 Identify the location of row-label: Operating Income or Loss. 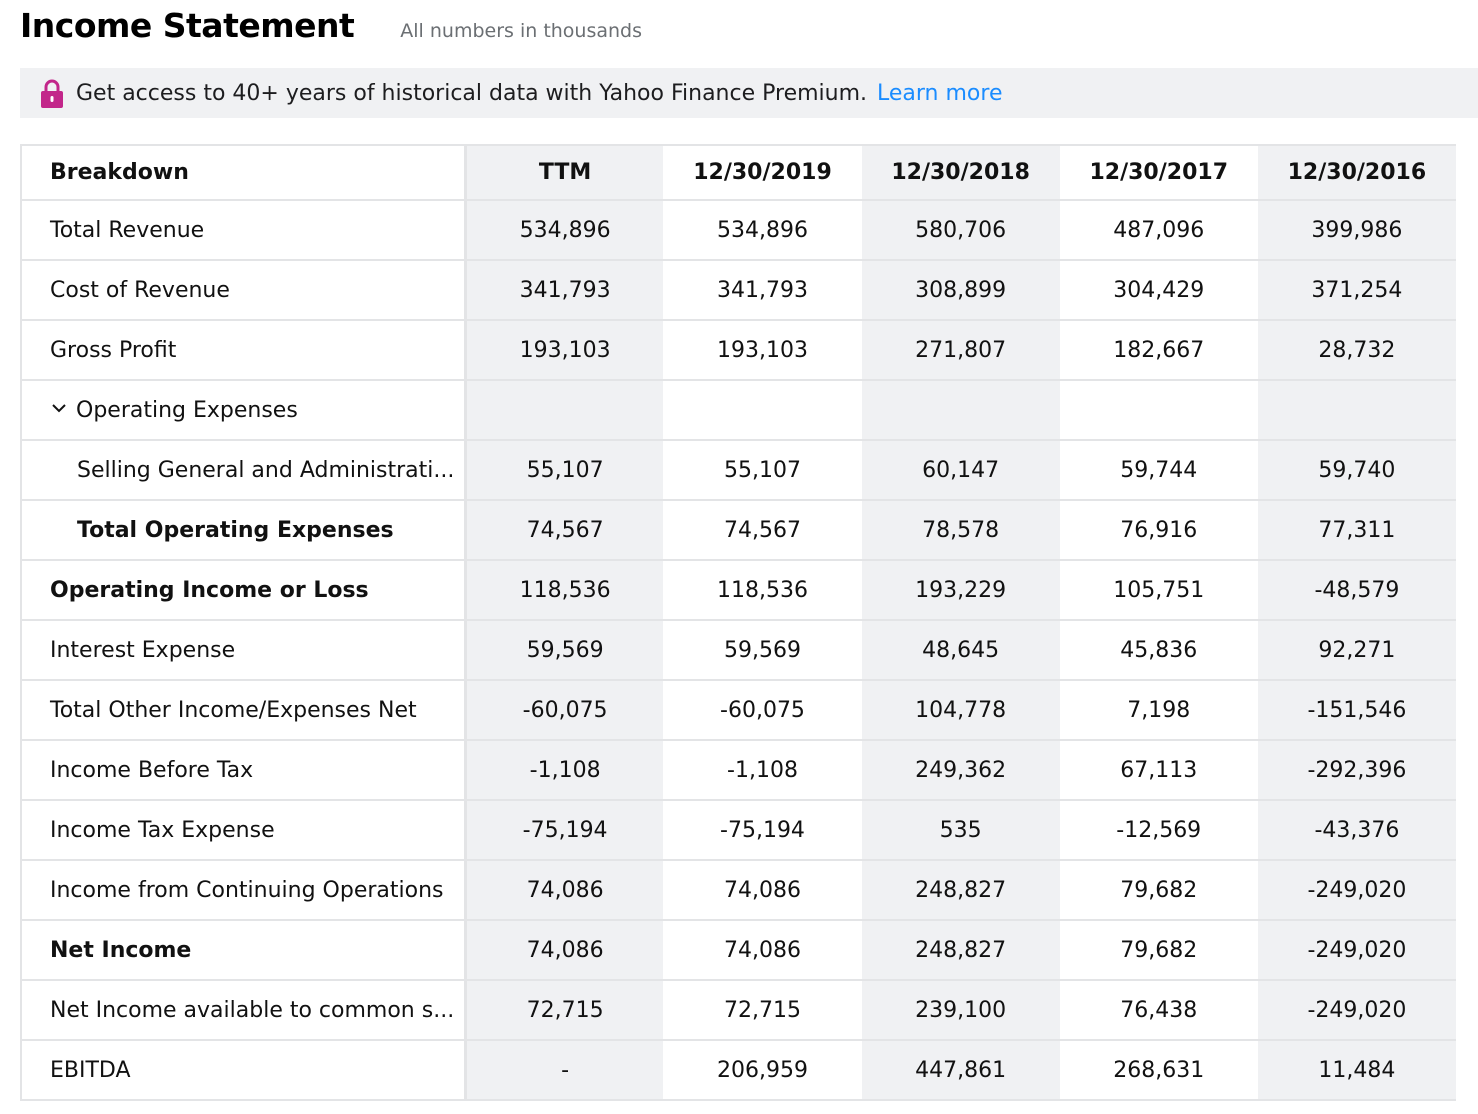
(243, 590).